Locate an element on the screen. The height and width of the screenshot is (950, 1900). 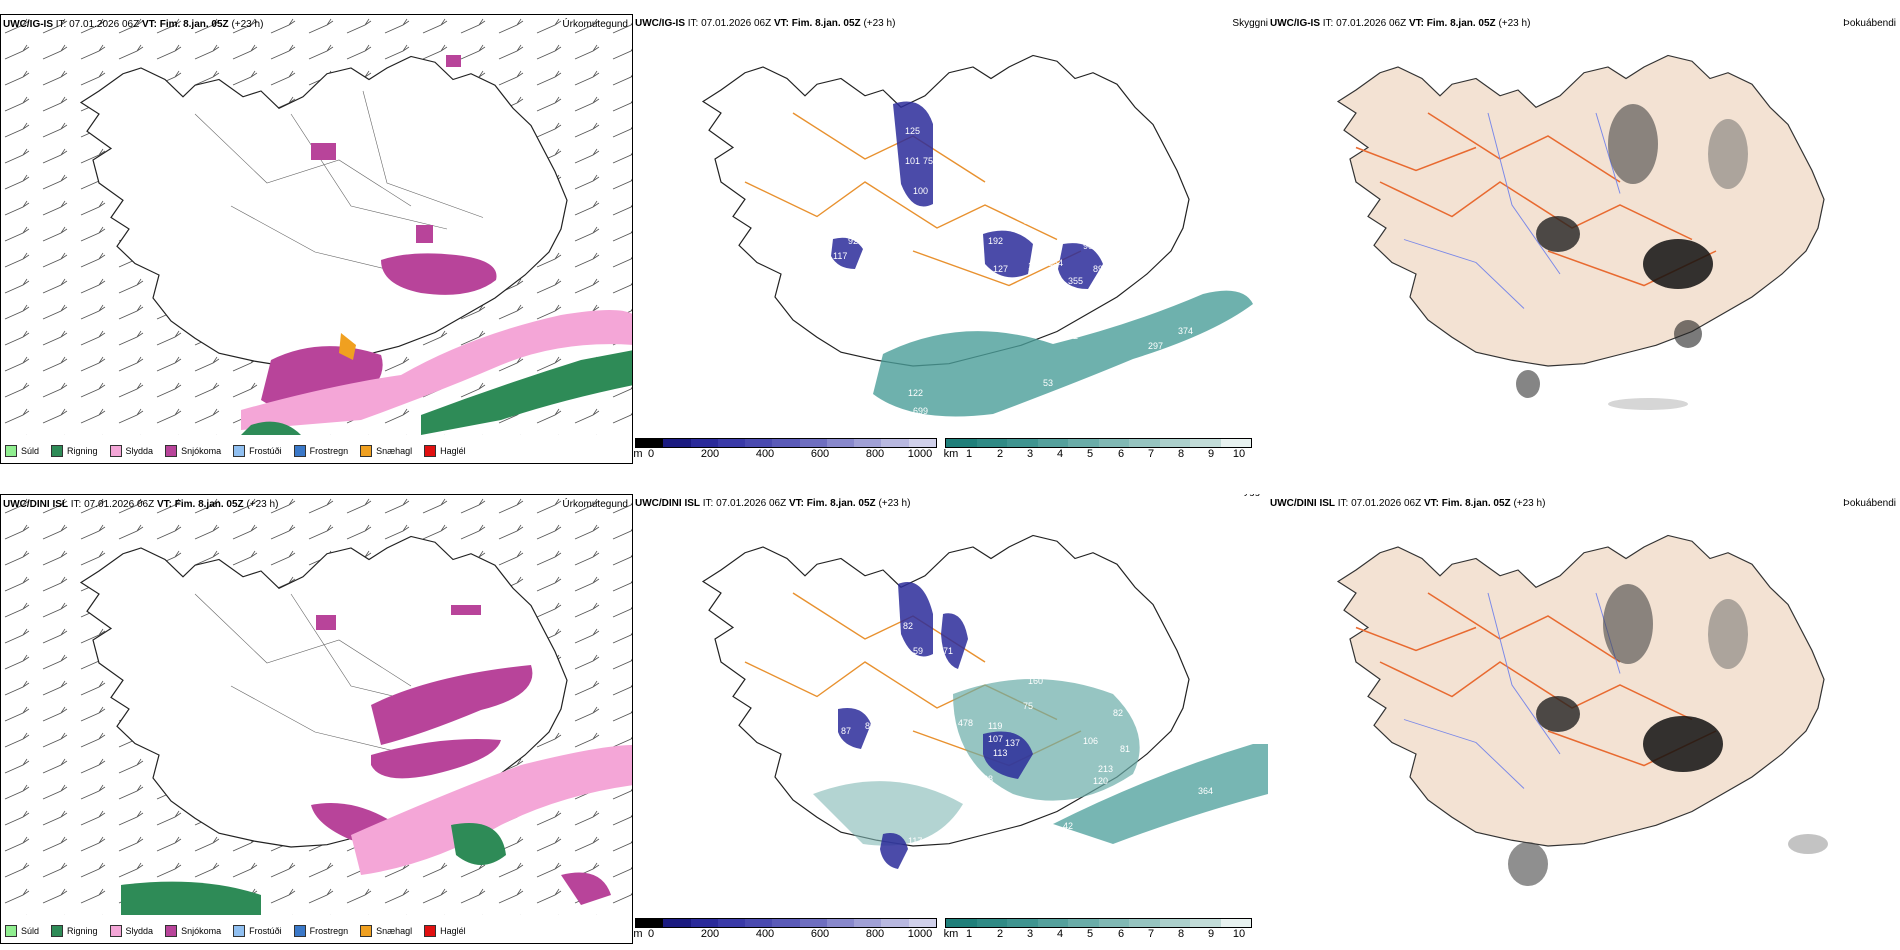
cloud-label: 127 is located at coordinates (1000, 269).